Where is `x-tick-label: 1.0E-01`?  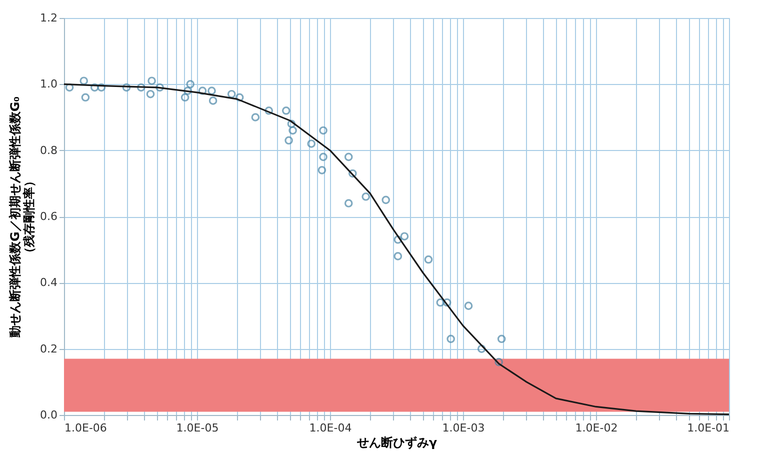 x-tick-label: 1.0E-01 is located at coordinates (708, 428).